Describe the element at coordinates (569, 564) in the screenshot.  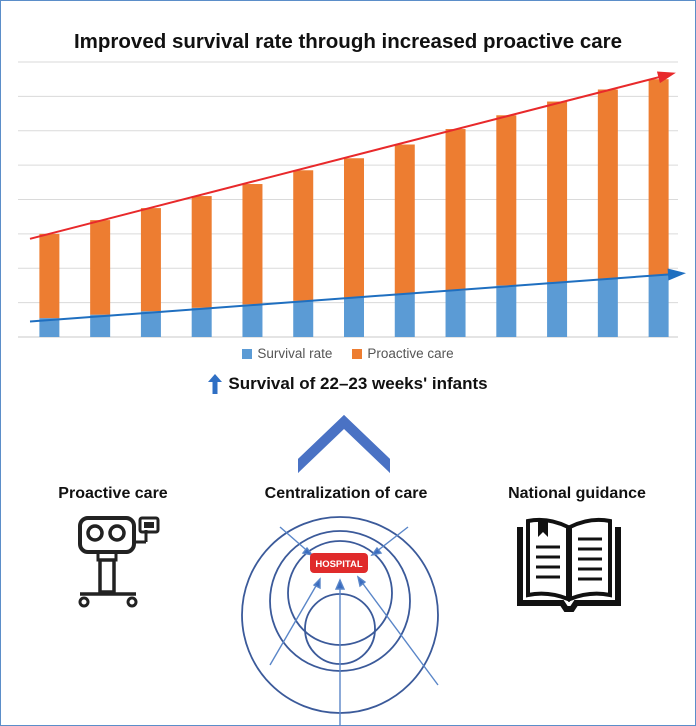
I see `open-book-icon` at that location.